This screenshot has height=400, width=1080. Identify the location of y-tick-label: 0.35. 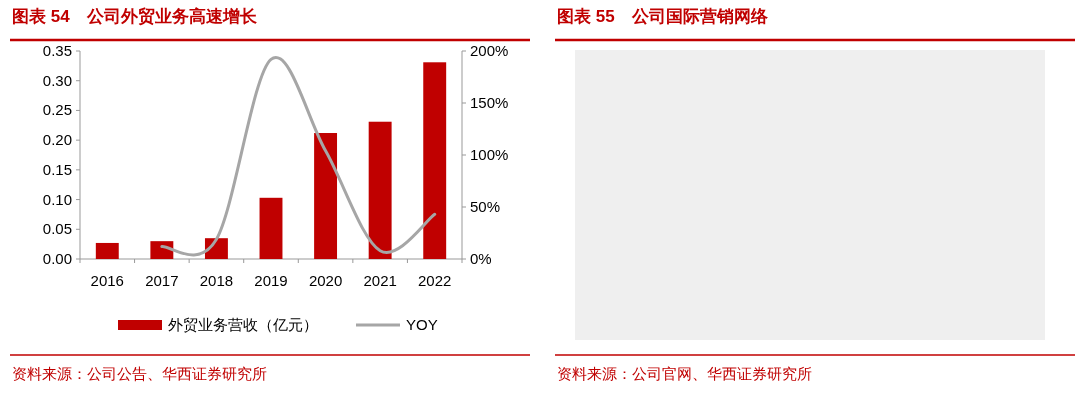
(57, 50).